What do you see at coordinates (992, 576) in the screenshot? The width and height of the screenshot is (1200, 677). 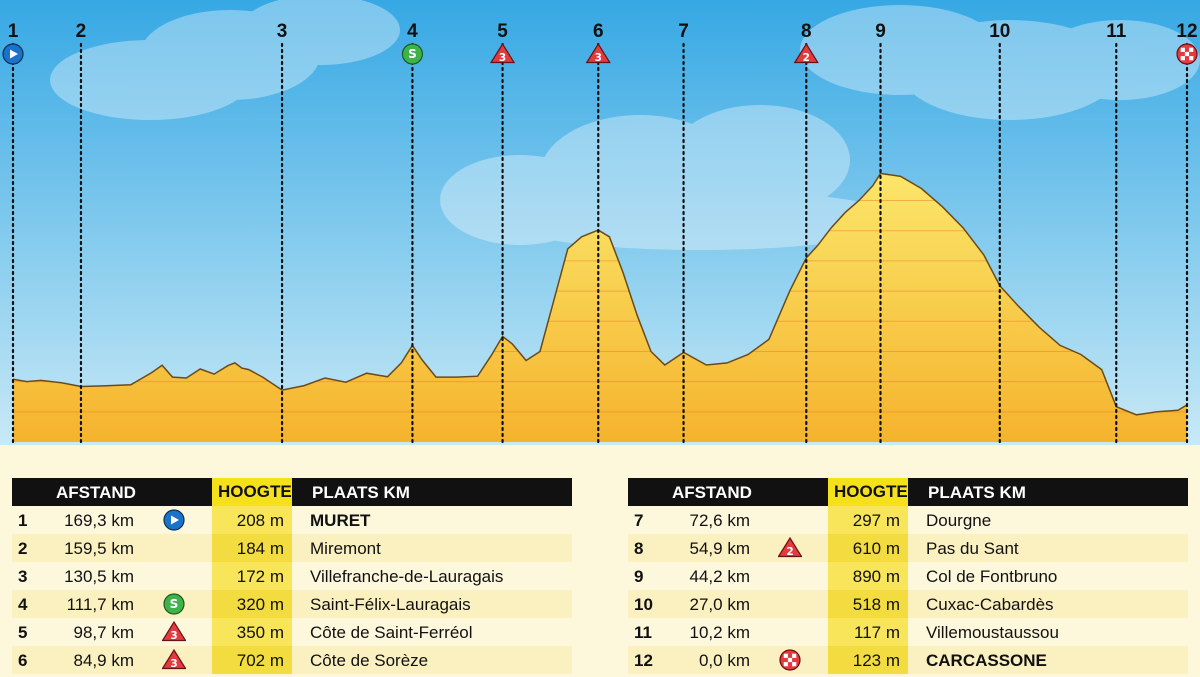 I see `waypoint-place: Col de Fontbruno` at bounding box center [992, 576].